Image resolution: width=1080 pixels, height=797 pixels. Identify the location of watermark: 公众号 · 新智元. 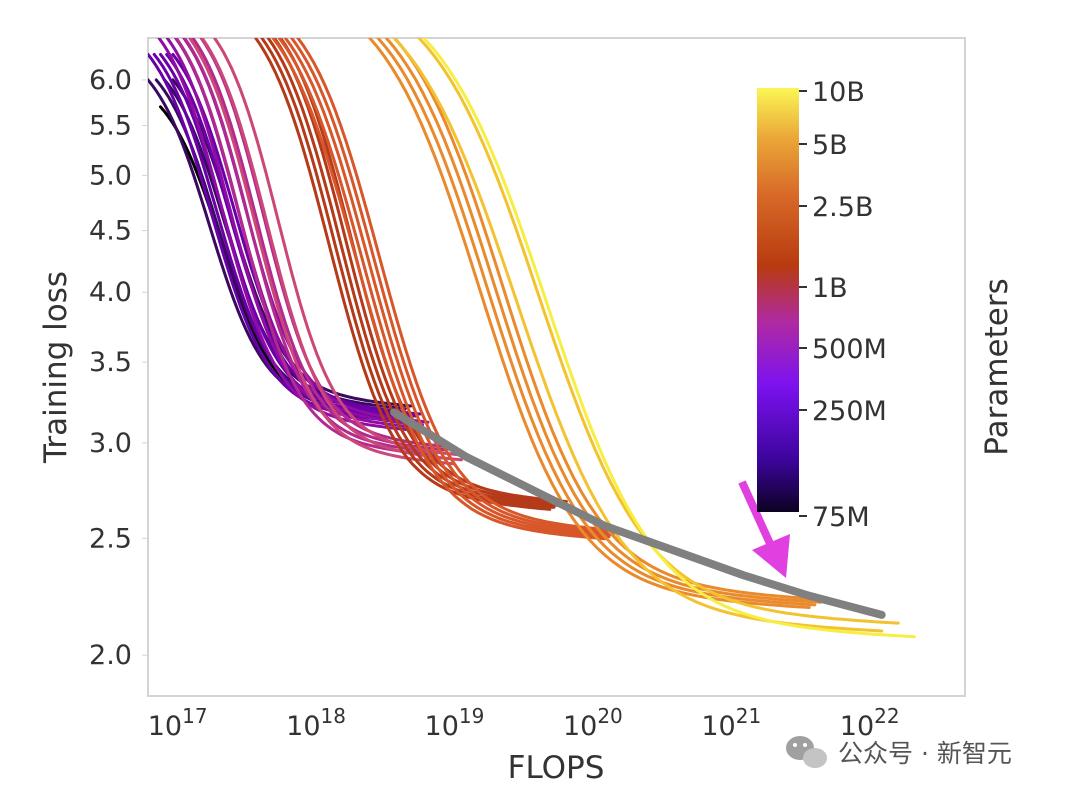
(899, 752).